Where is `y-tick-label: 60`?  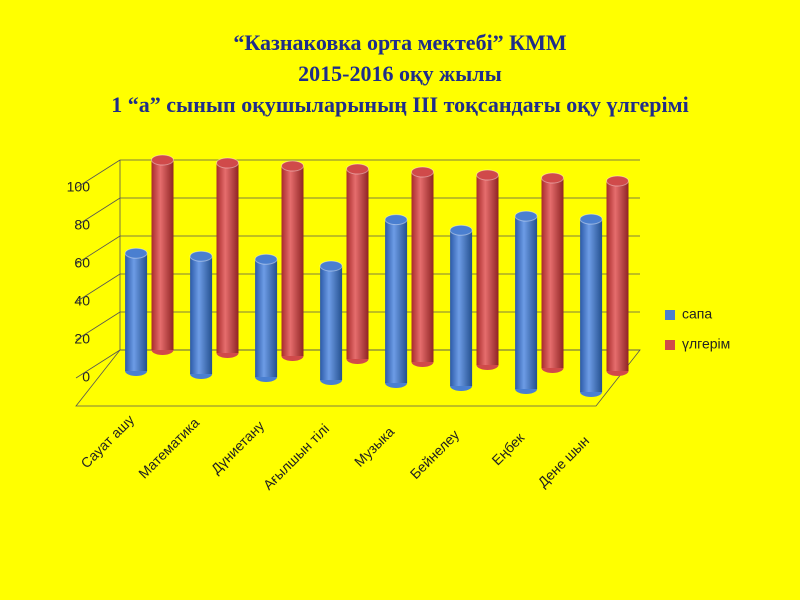
y-tick-label: 60 is located at coordinates (82, 263).